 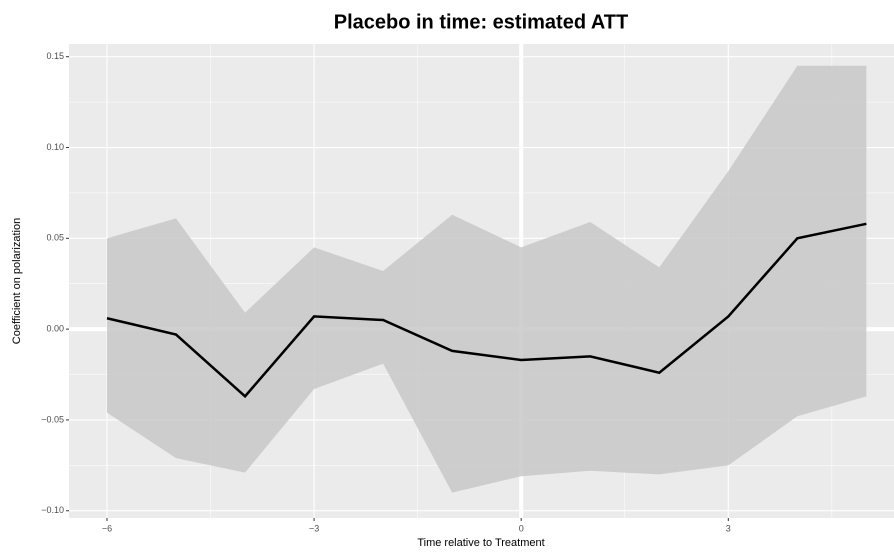 What do you see at coordinates (55, 56) in the screenshot?
I see `y-tick-label: 0.15` at bounding box center [55, 56].